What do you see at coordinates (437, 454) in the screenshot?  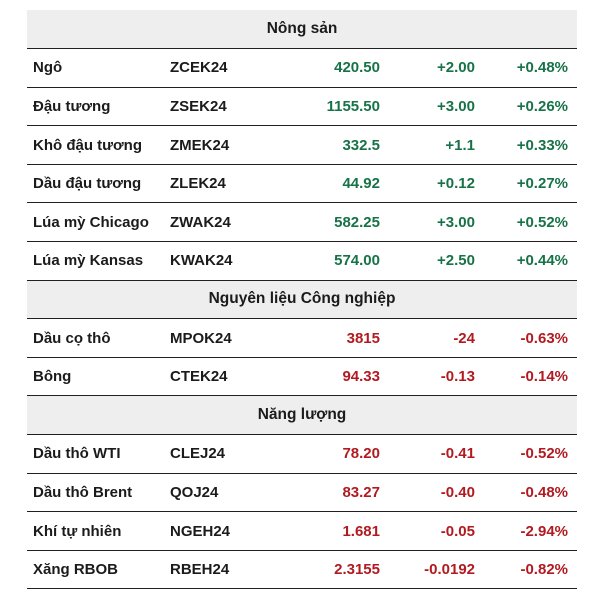 I see `change-cell: -0.41` at bounding box center [437, 454].